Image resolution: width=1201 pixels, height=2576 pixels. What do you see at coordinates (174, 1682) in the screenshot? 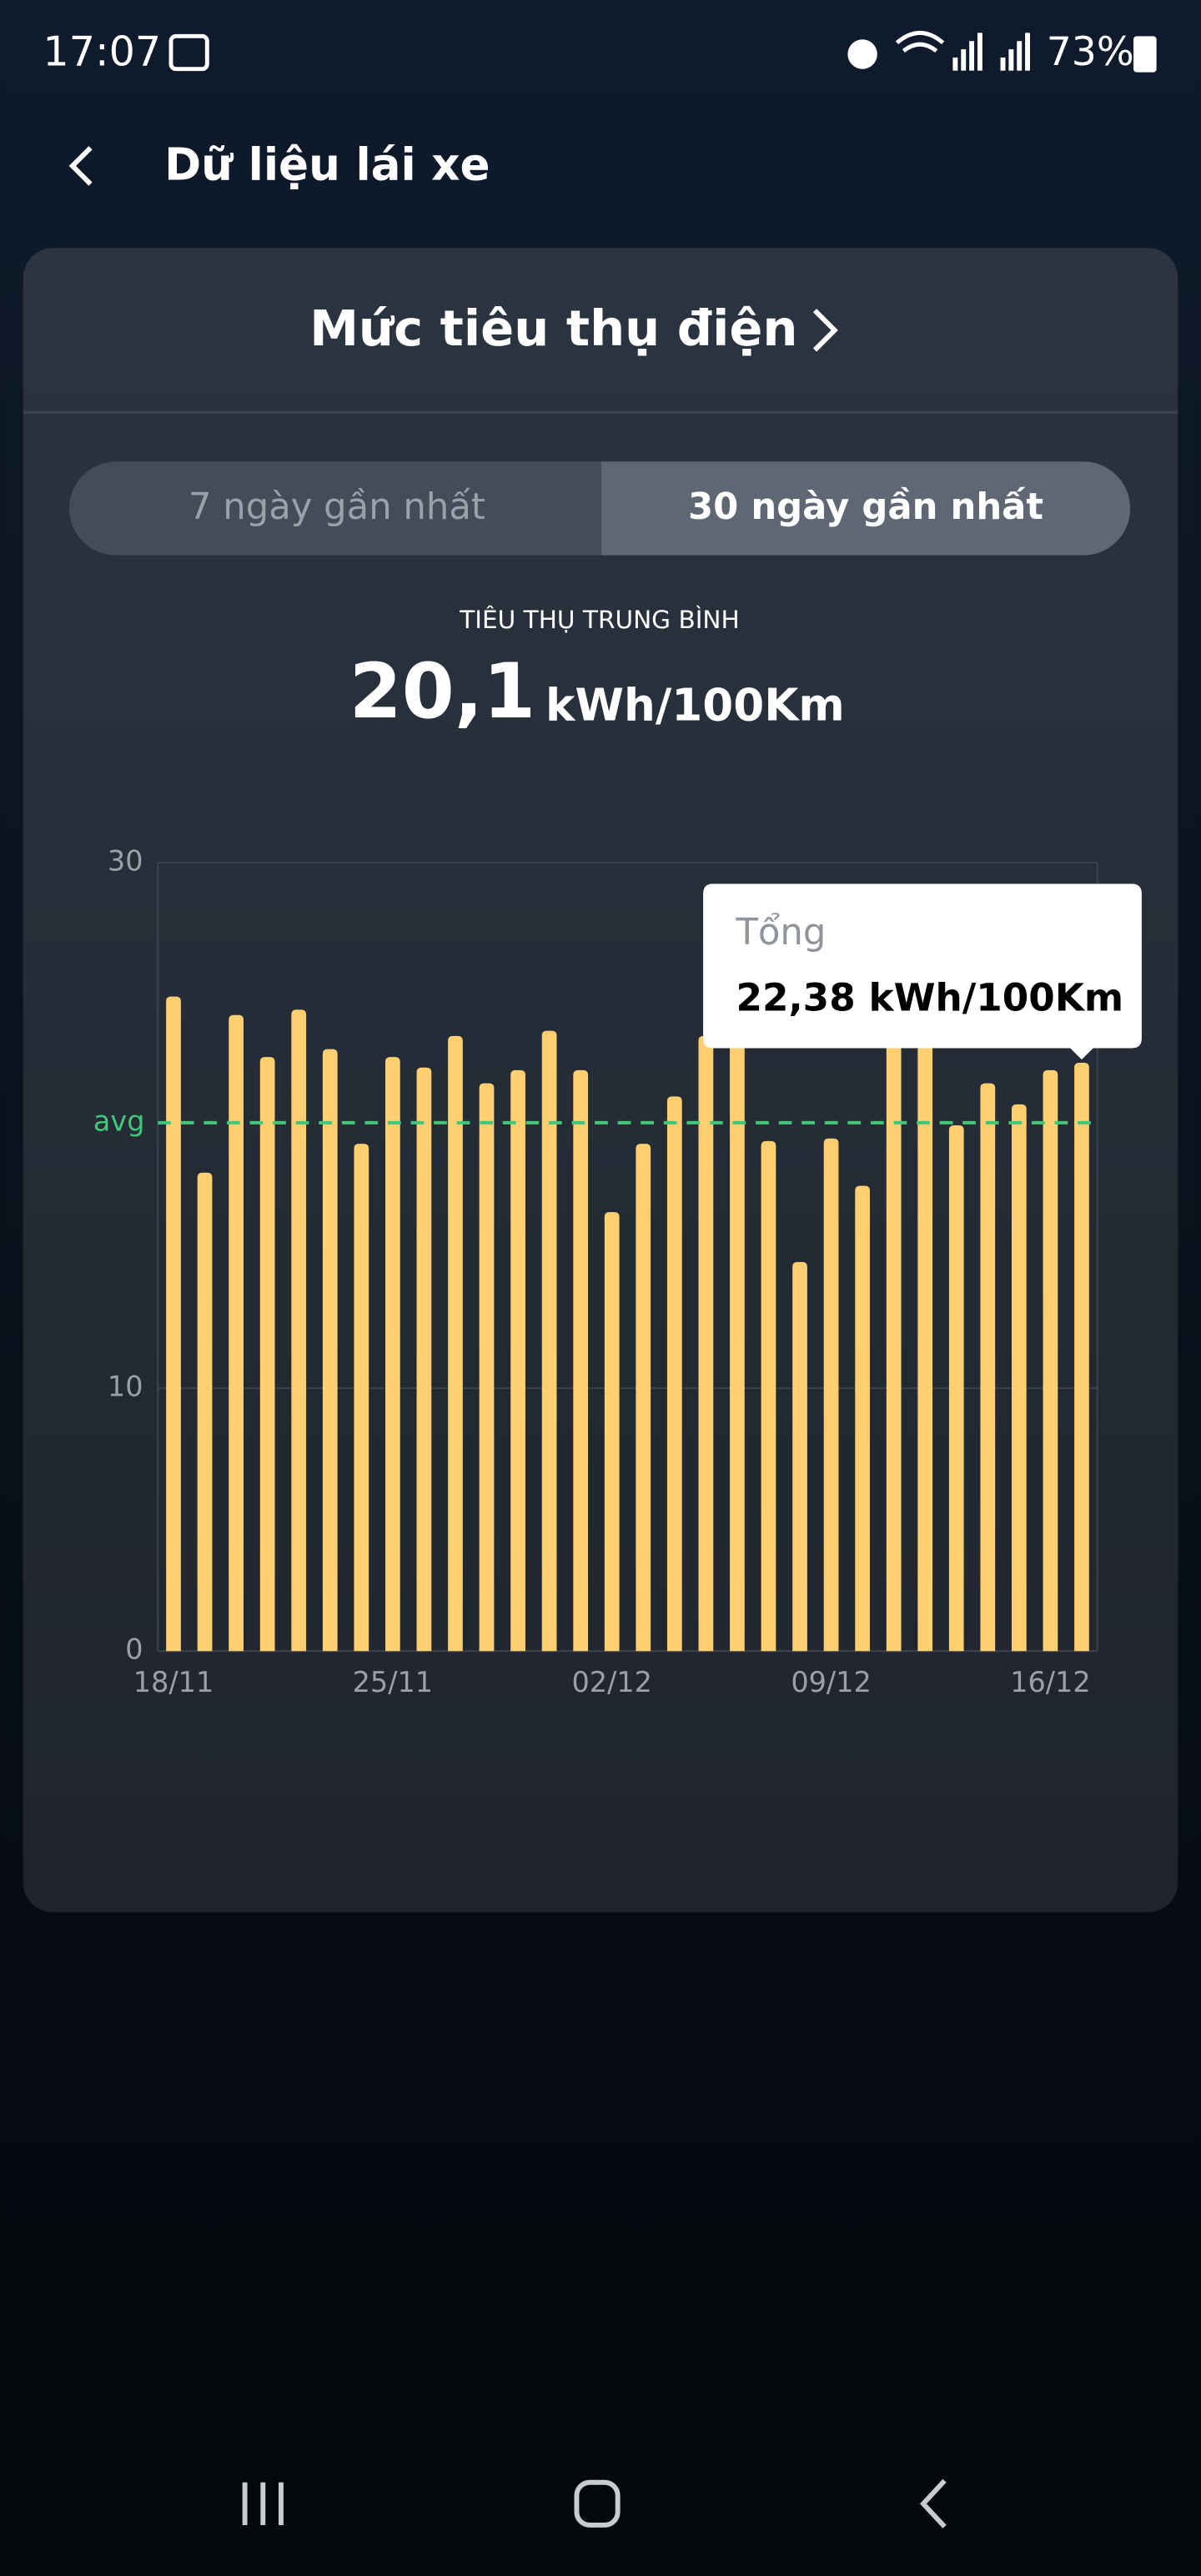
I see `x-tick-label: 18/11` at bounding box center [174, 1682].